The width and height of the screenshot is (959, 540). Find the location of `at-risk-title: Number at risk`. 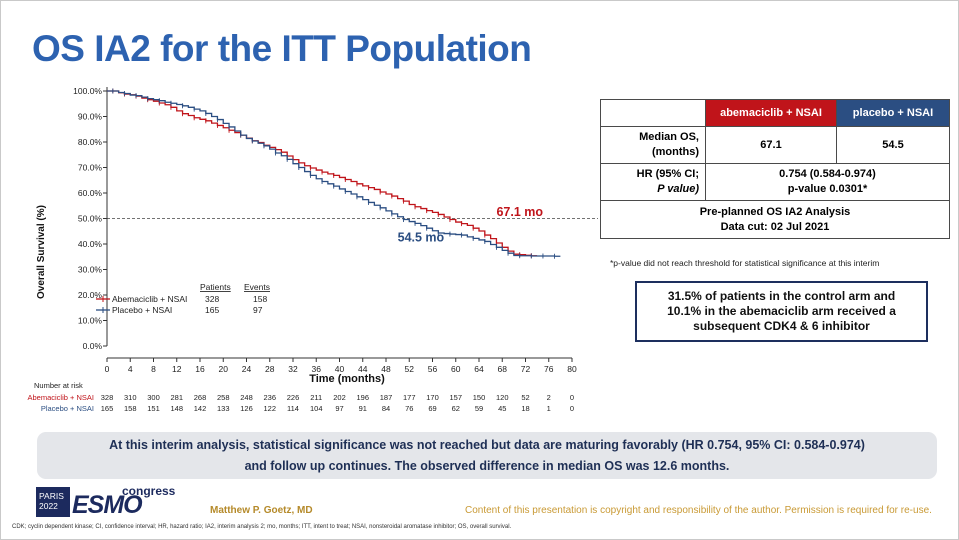

at-risk-title: Number at risk is located at coordinates (58, 385).